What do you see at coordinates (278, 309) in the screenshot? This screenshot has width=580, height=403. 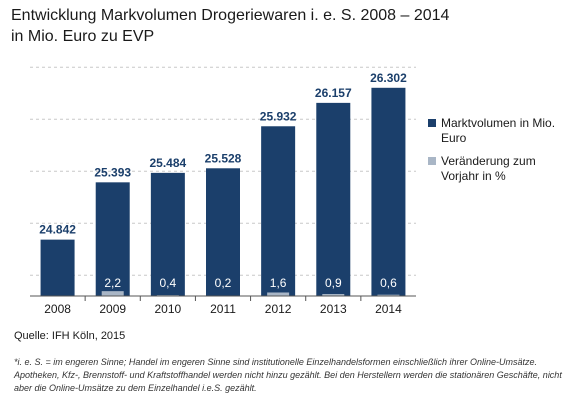 I see `x-tick-label: 2012` at bounding box center [278, 309].